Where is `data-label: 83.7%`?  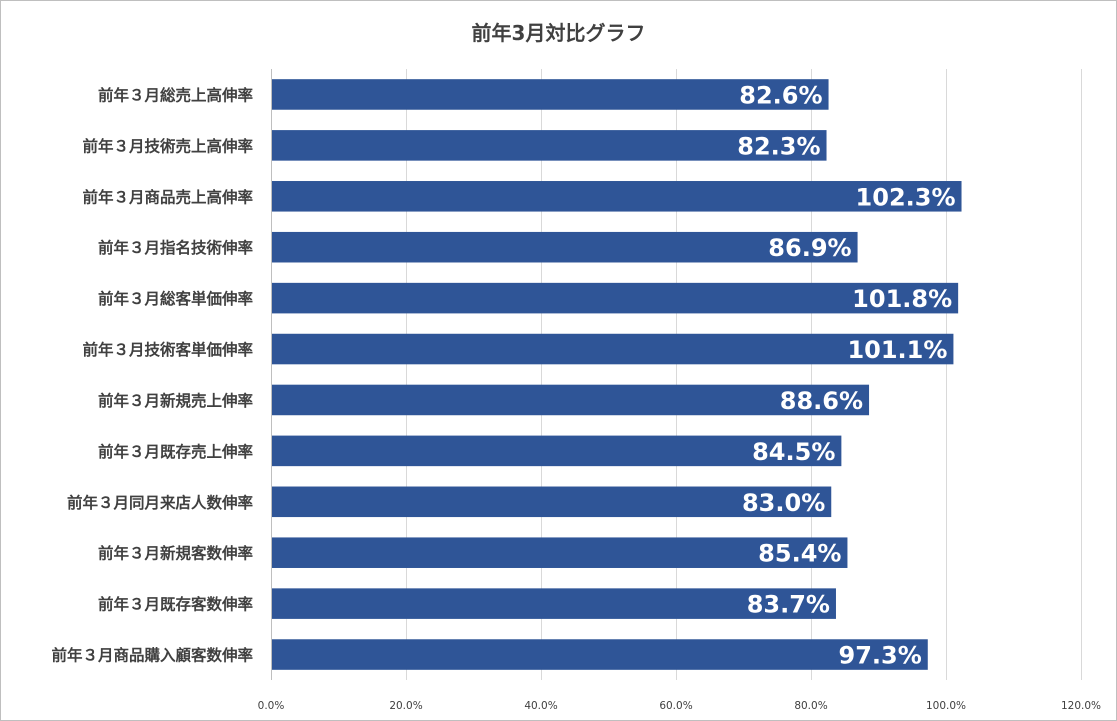
data-label: 83.7% is located at coordinates (788, 605).